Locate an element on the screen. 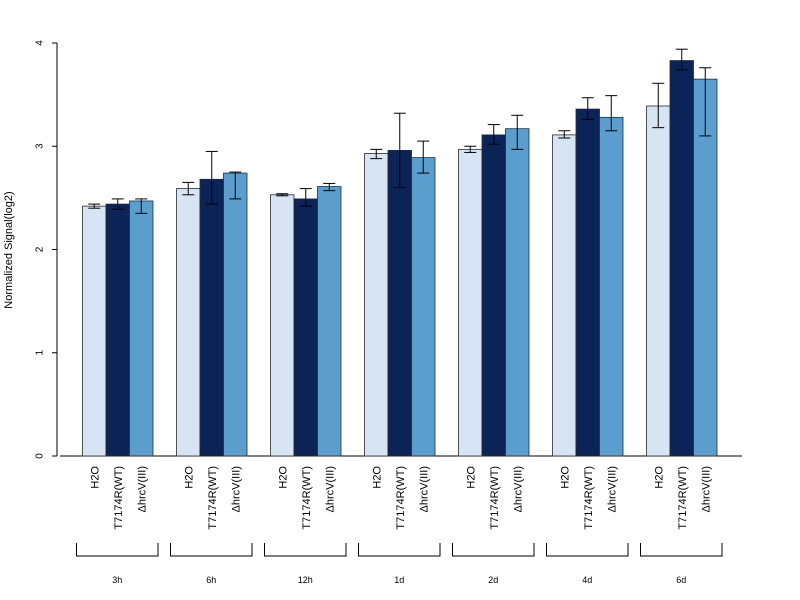  group-label: 1d is located at coordinates (399, 580).